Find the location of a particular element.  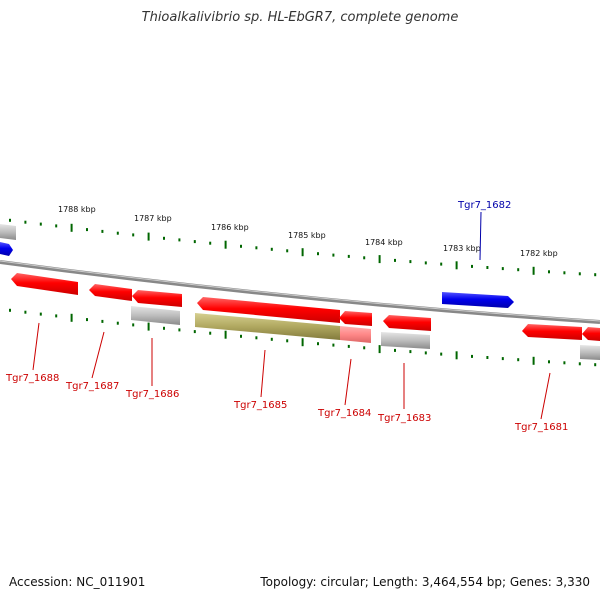

gene-label-tgr7-1686: Tgr7_1686 is located at coordinates (152, 394).